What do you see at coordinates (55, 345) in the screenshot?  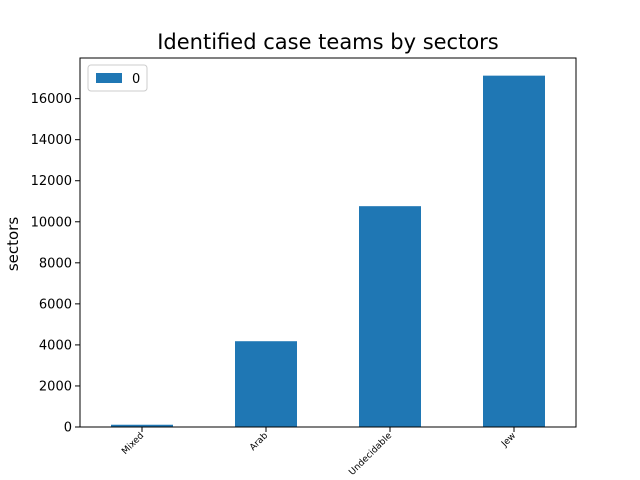 I see `y-tick-label: 4000` at bounding box center [55, 345].